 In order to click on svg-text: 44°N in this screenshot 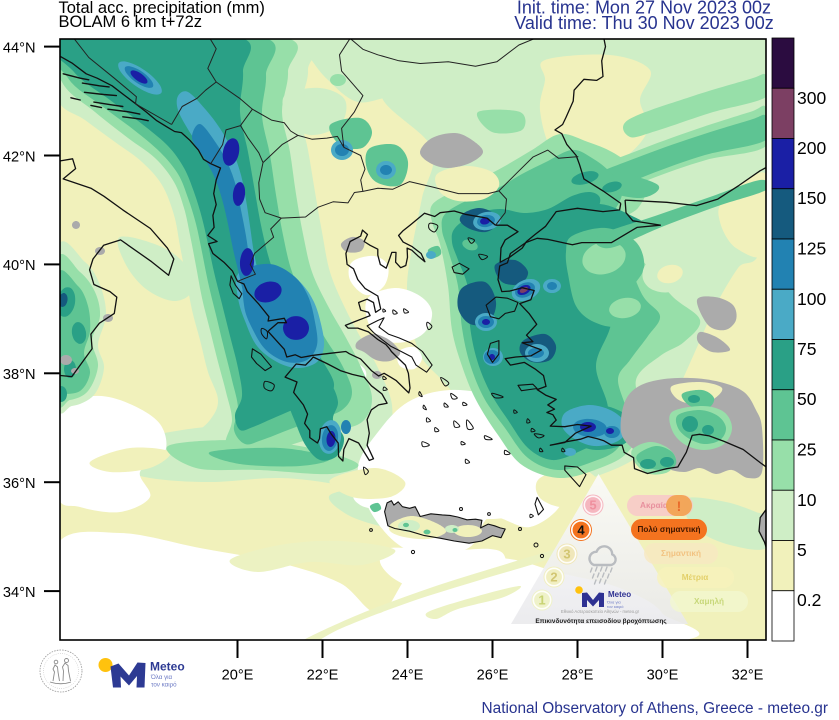, I will do `click(19, 48)`.